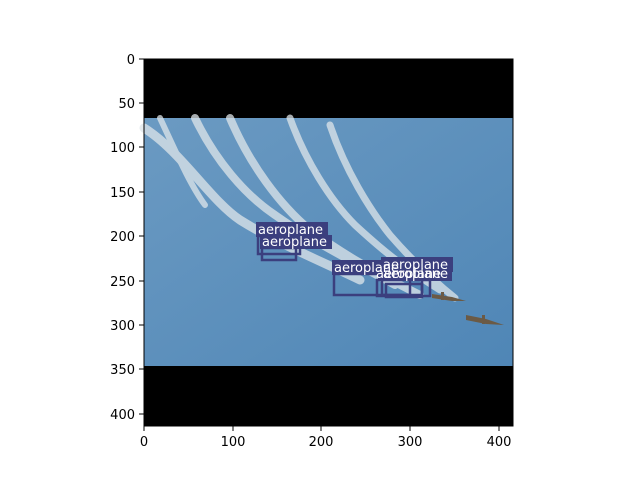 The width and height of the screenshot is (640, 480). I want to click on x-axis, so click(321, 428).